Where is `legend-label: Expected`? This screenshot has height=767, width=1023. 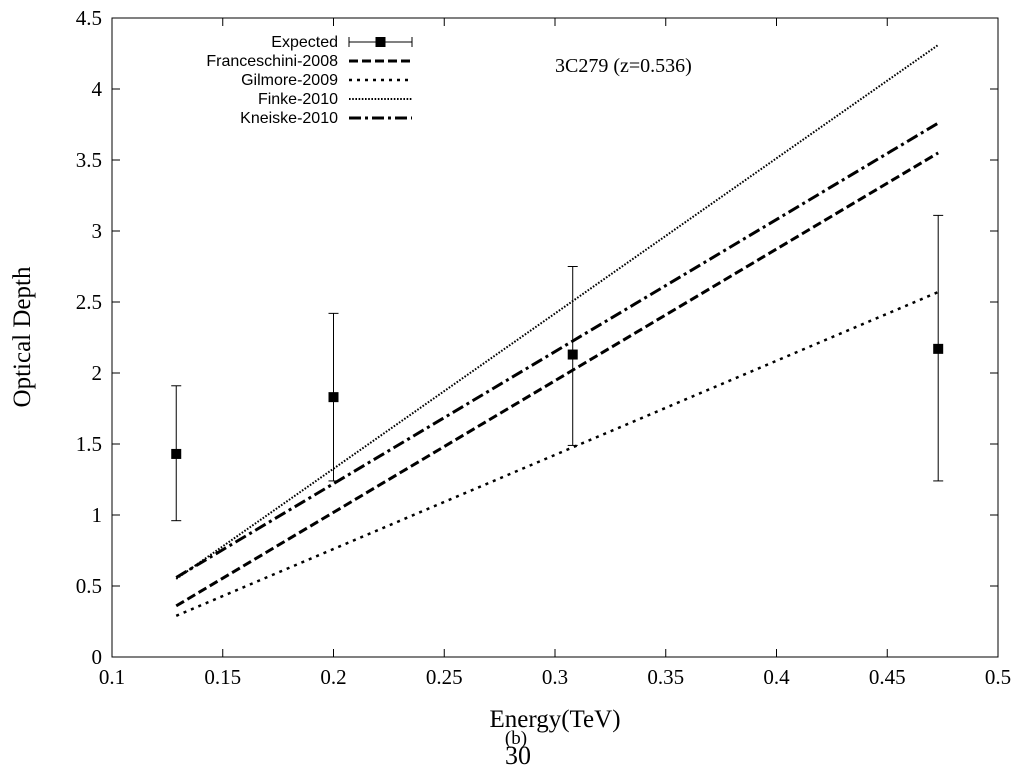 legend-label: Expected is located at coordinates (304, 42).